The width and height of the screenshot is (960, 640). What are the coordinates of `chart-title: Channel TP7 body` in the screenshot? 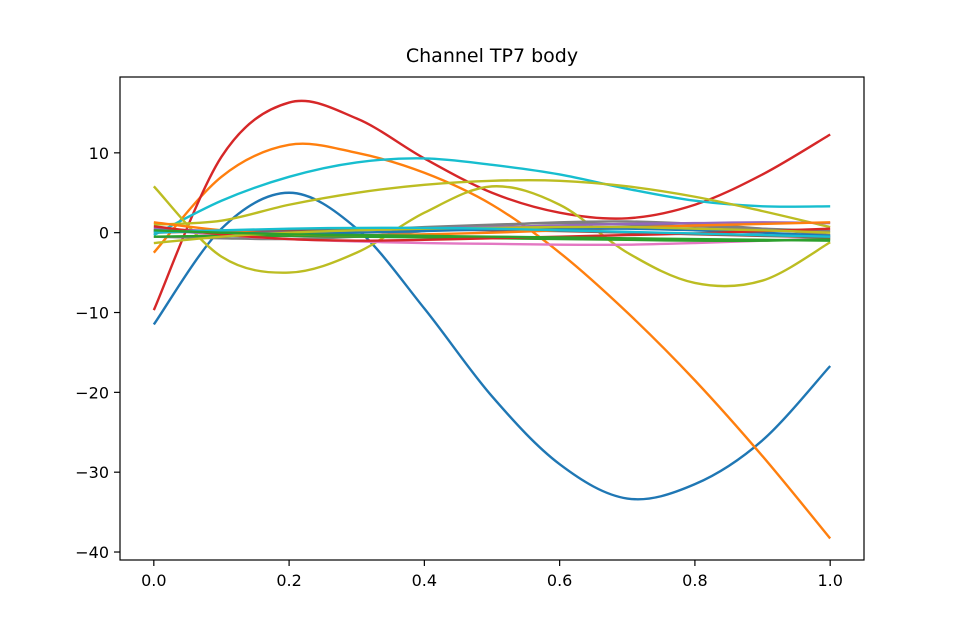 It's located at (492, 56).